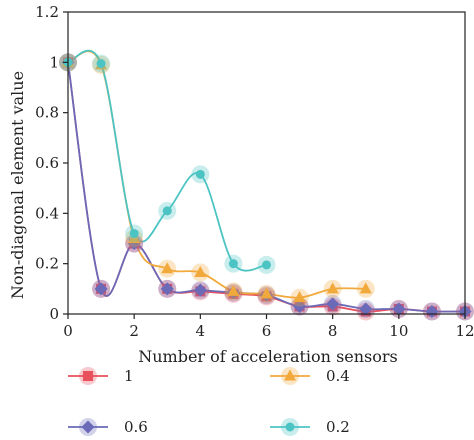 The height and width of the screenshot is (440, 474). Describe the element at coordinates (267, 331) in the screenshot. I see `x-tick-label: 6` at that location.